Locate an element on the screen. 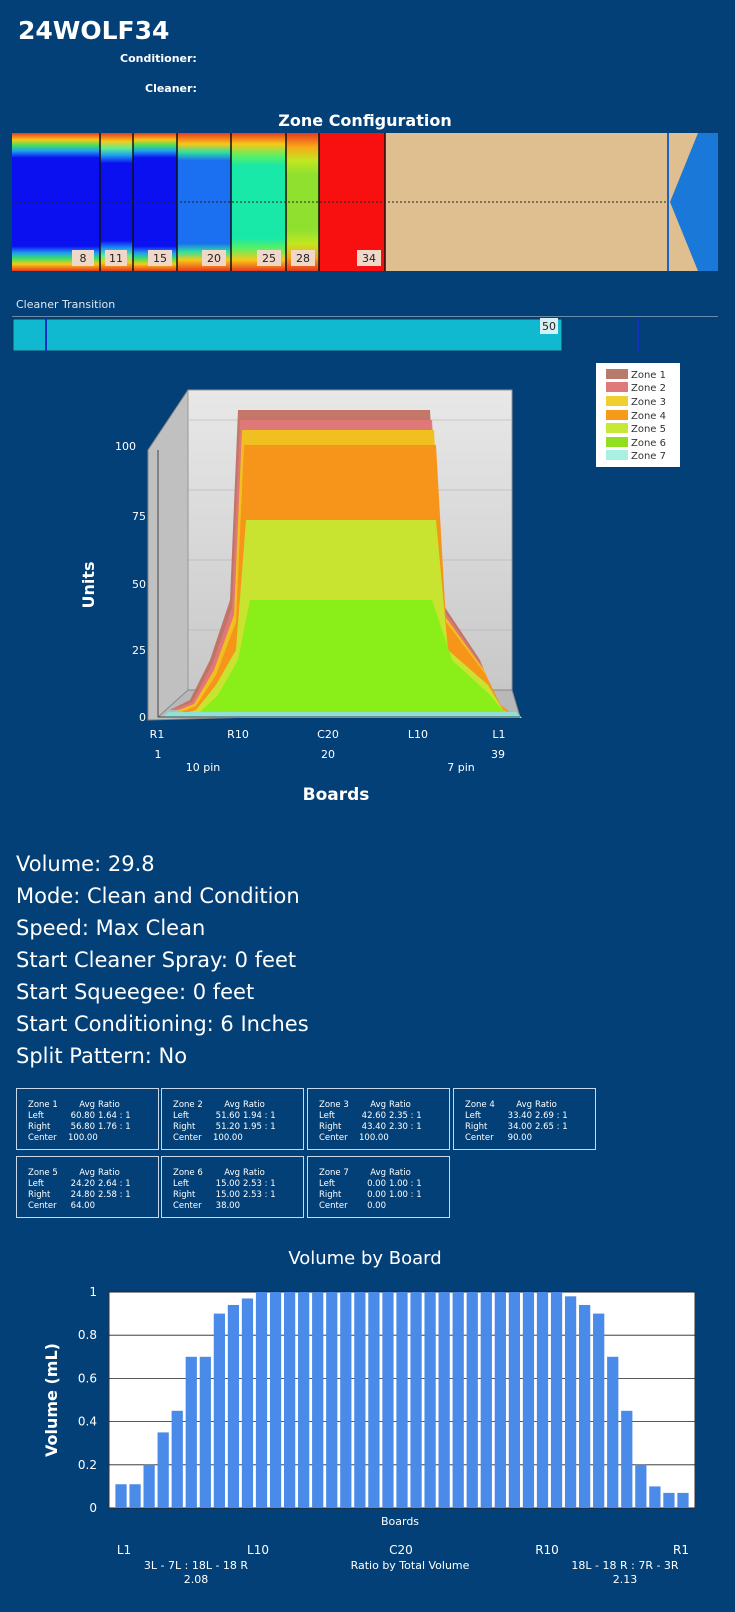 The width and height of the screenshot is (735, 1612). zone-ratio-cell: 1.76 : 1 is located at coordinates (114, 1127).